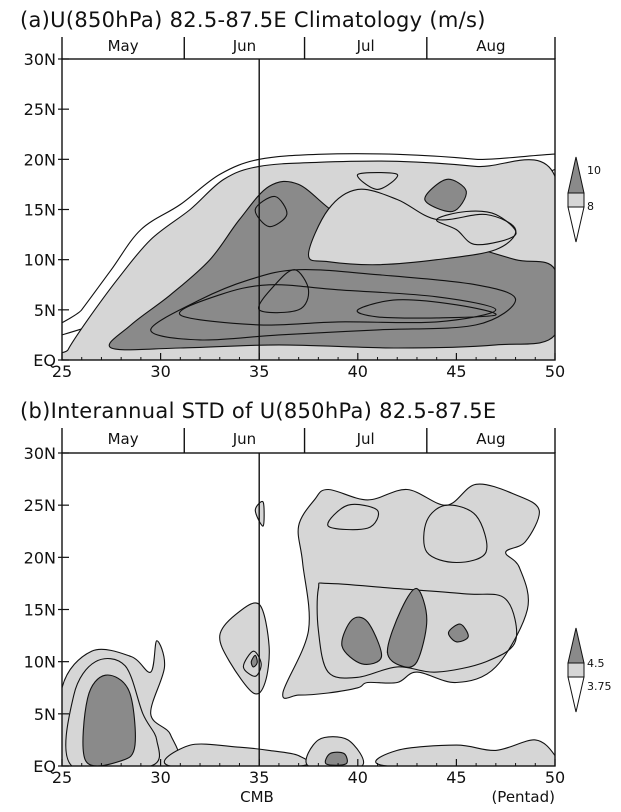 The width and height of the screenshot is (621, 812). What do you see at coordinates (257, 797) in the screenshot?
I see `x-axis-cmb-label: CMB` at bounding box center [257, 797].